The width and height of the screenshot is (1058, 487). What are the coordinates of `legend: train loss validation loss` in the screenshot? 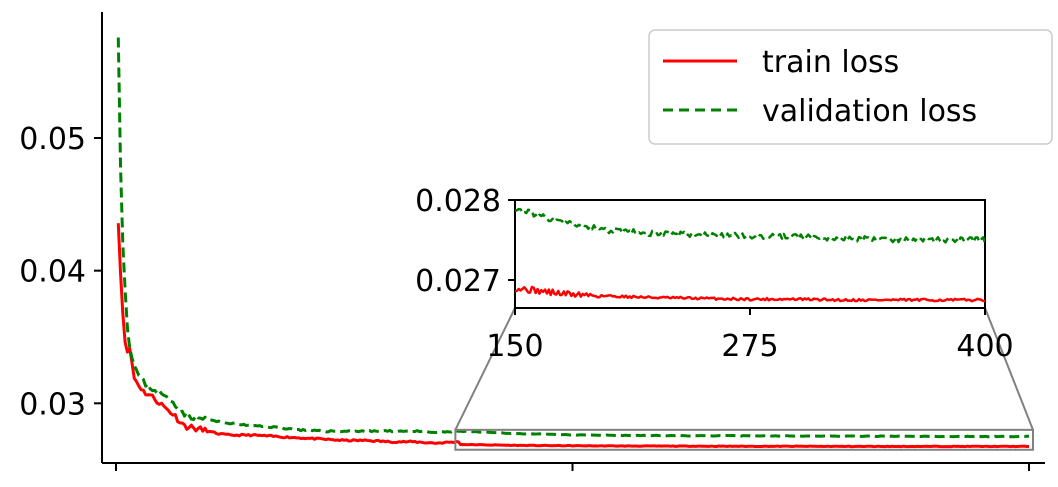 It's located at (850, 87).